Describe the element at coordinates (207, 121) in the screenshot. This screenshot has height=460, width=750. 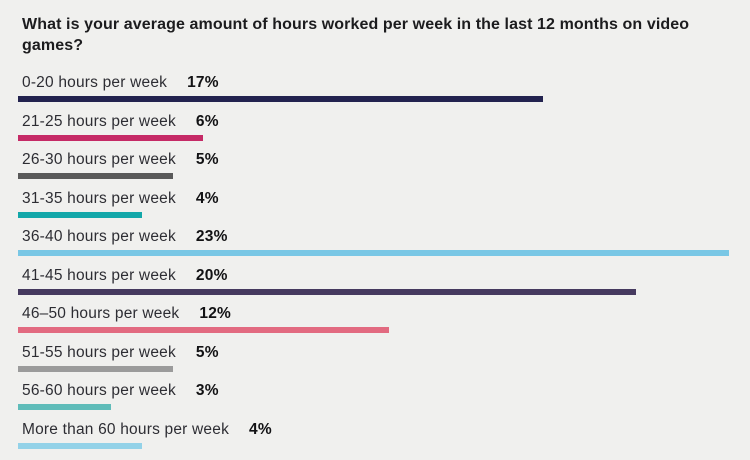
I see `value-label: 6%` at that location.